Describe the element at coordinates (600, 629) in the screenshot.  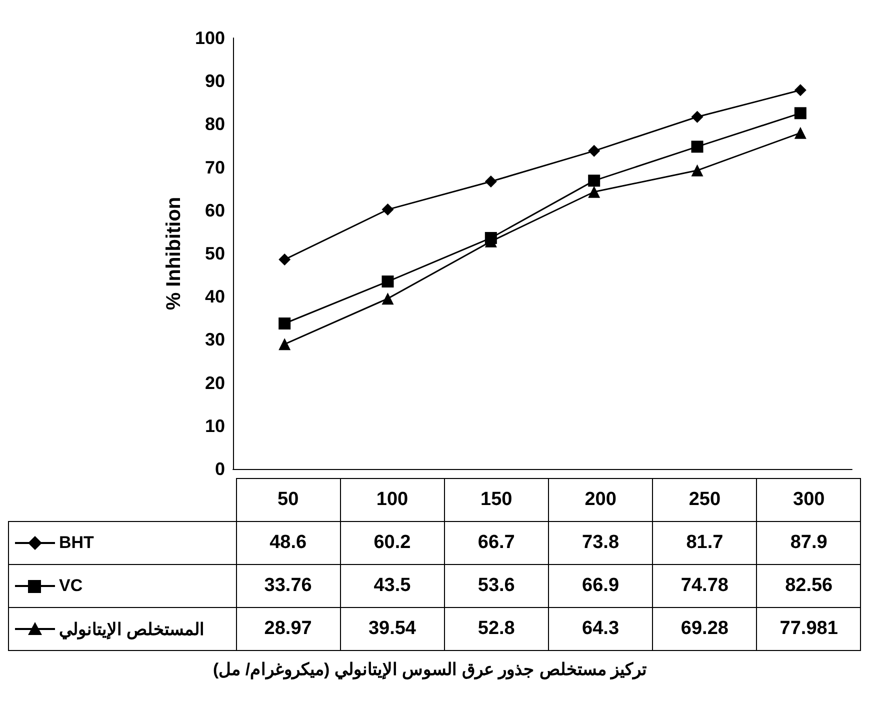
I see `data-label: 64.3` at that location.